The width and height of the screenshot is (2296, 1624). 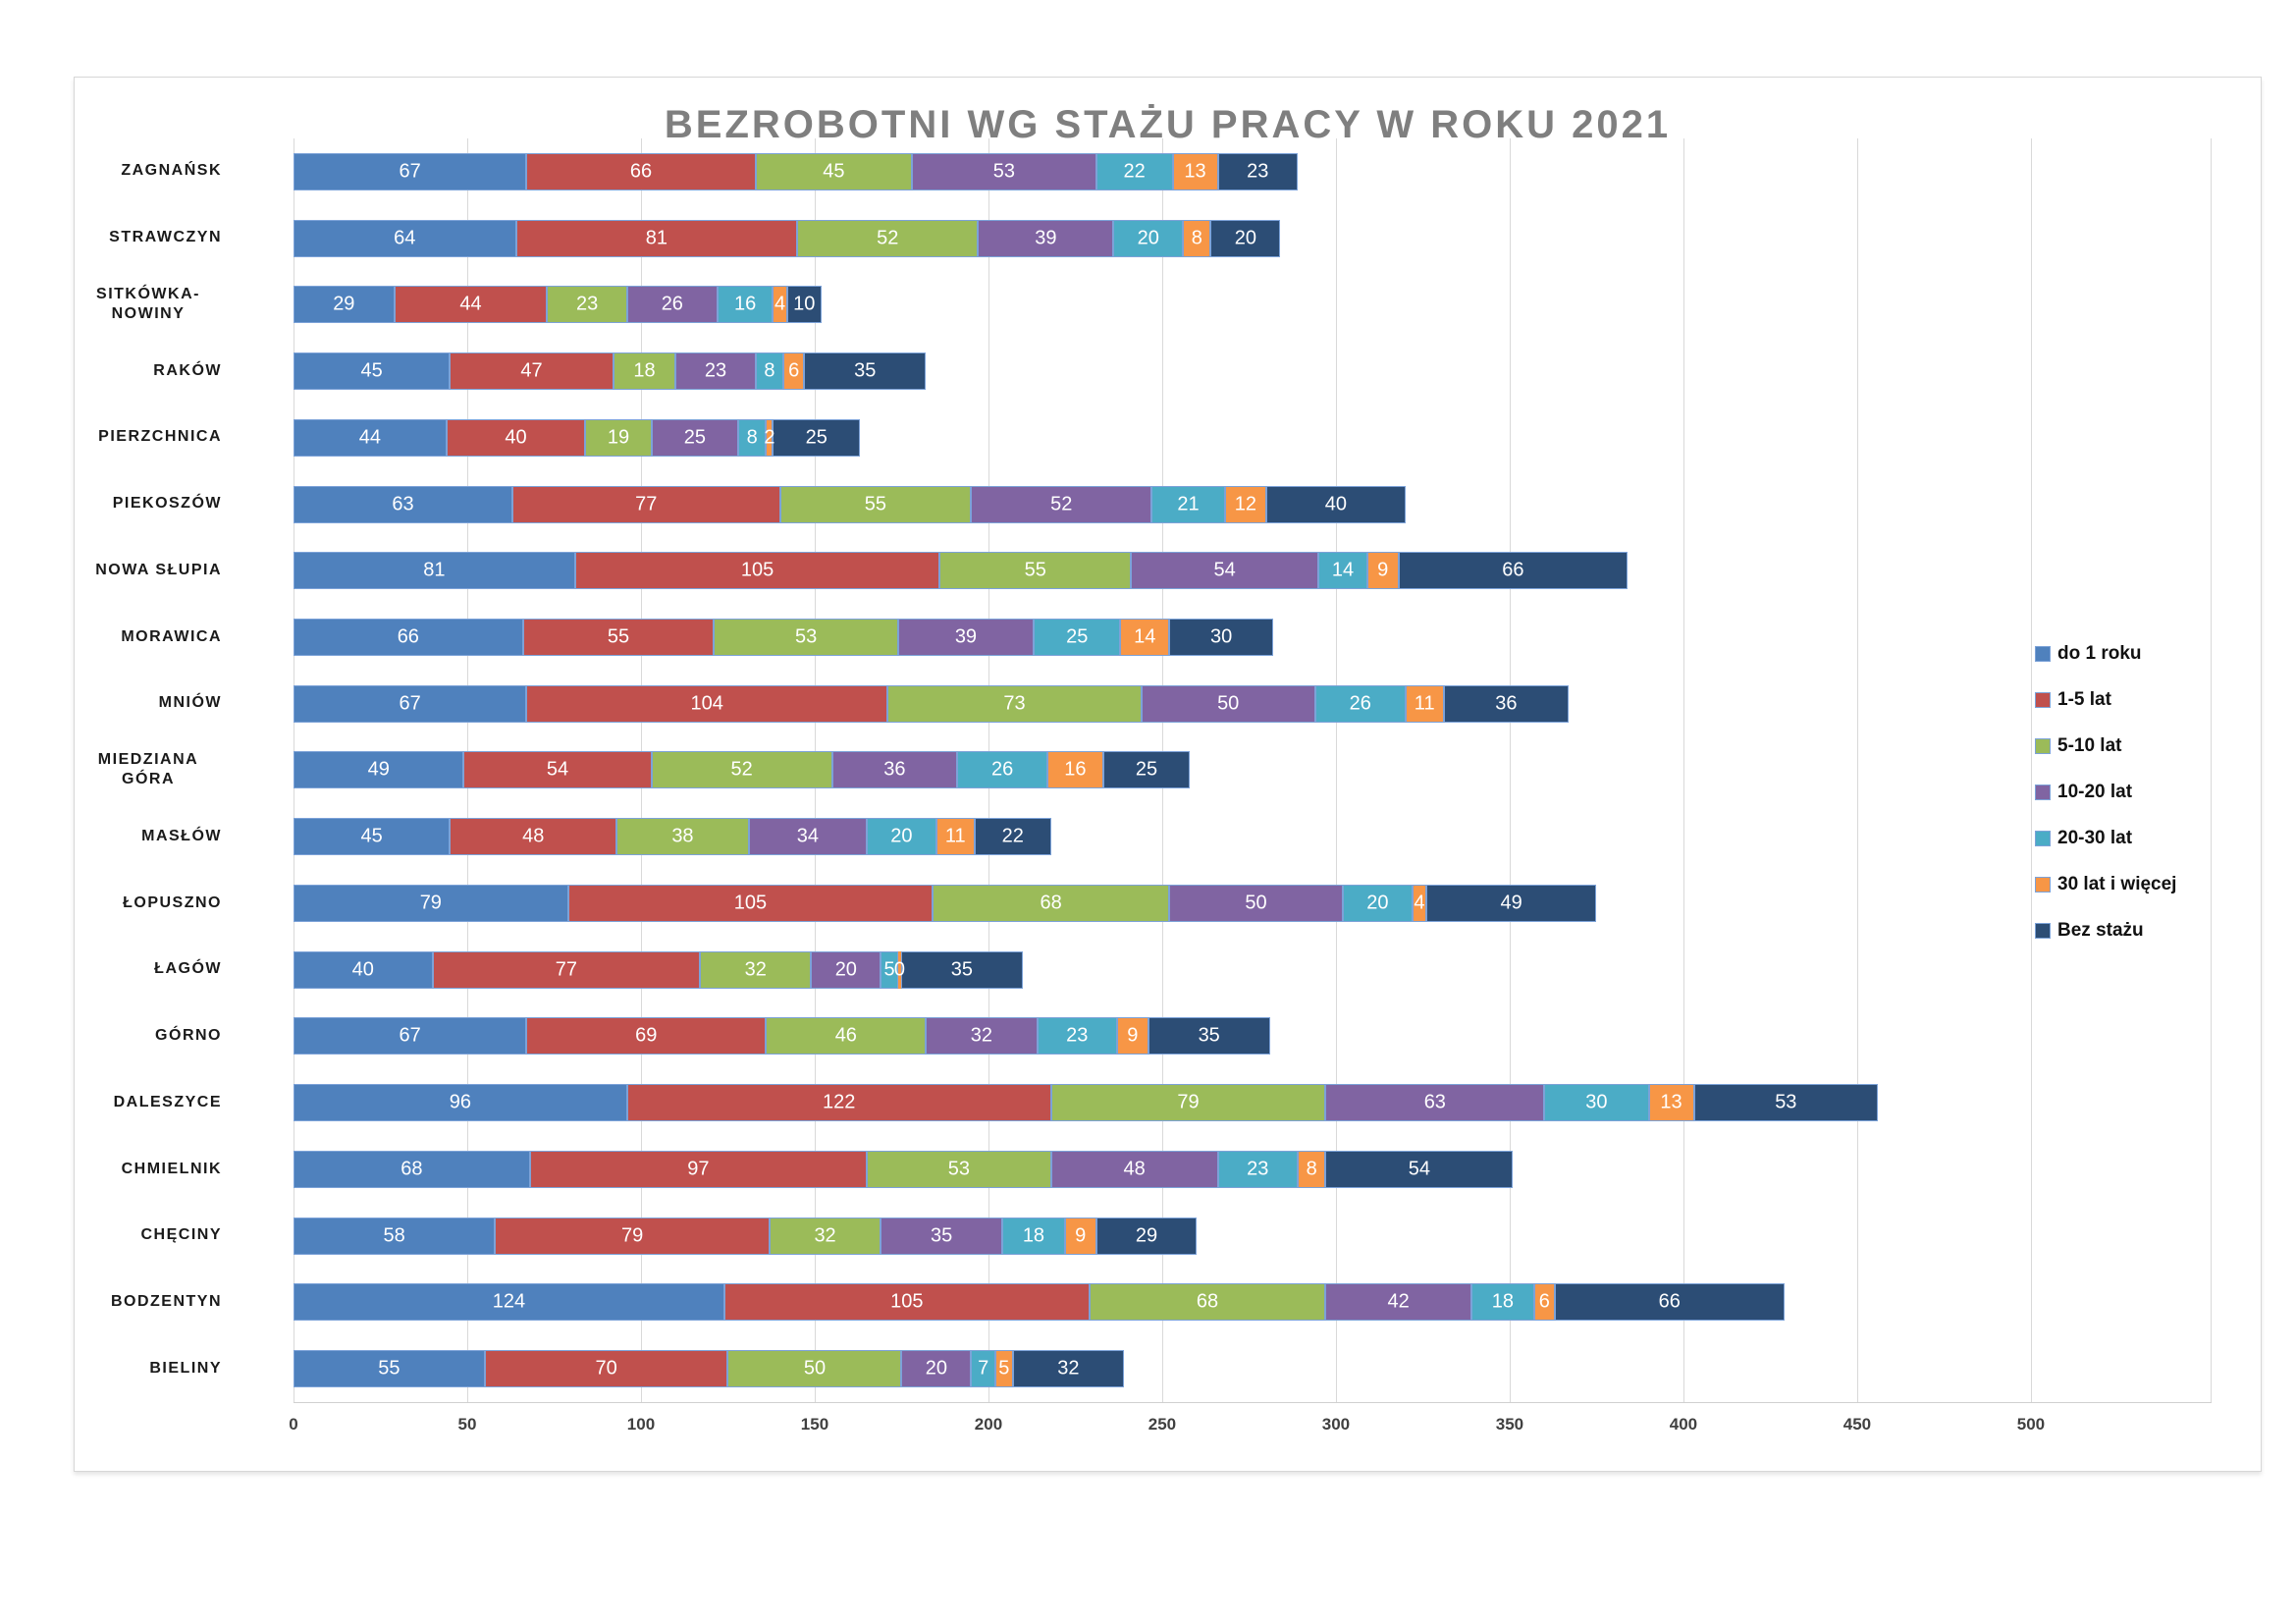 I want to click on segment-value-label: 21, so click(x=1188, y=504).